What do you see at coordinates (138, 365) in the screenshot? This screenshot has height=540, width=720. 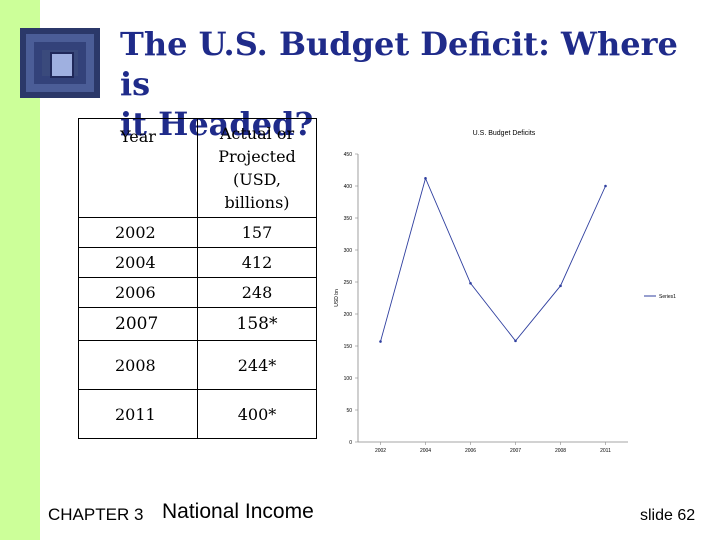 I see `year-cell: 2008` at bounding box center [138, 365].